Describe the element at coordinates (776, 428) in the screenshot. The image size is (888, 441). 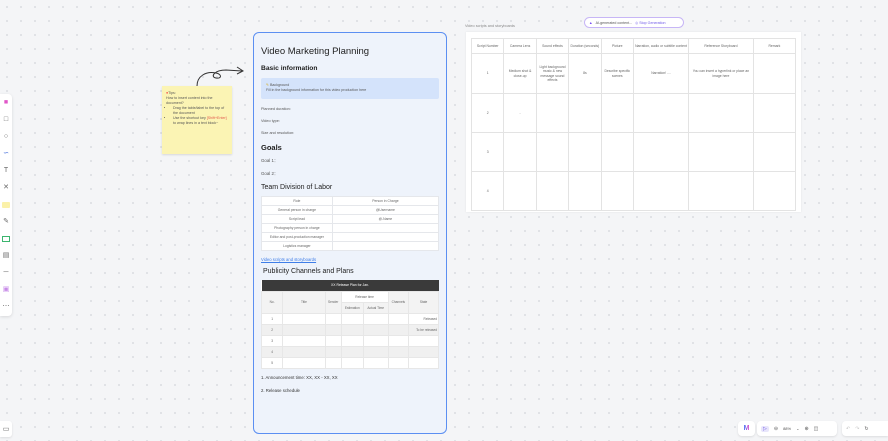
I see `zoom-out-icon: ⊖` at that location.